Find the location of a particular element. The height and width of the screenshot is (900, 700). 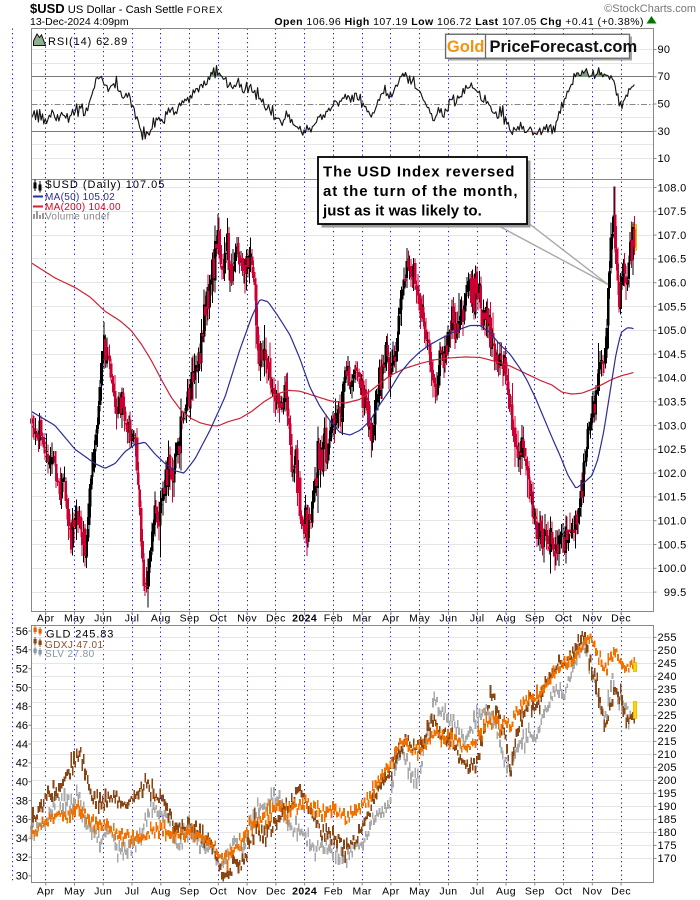

svg-text: 175 is located at coordinates (667, 846).